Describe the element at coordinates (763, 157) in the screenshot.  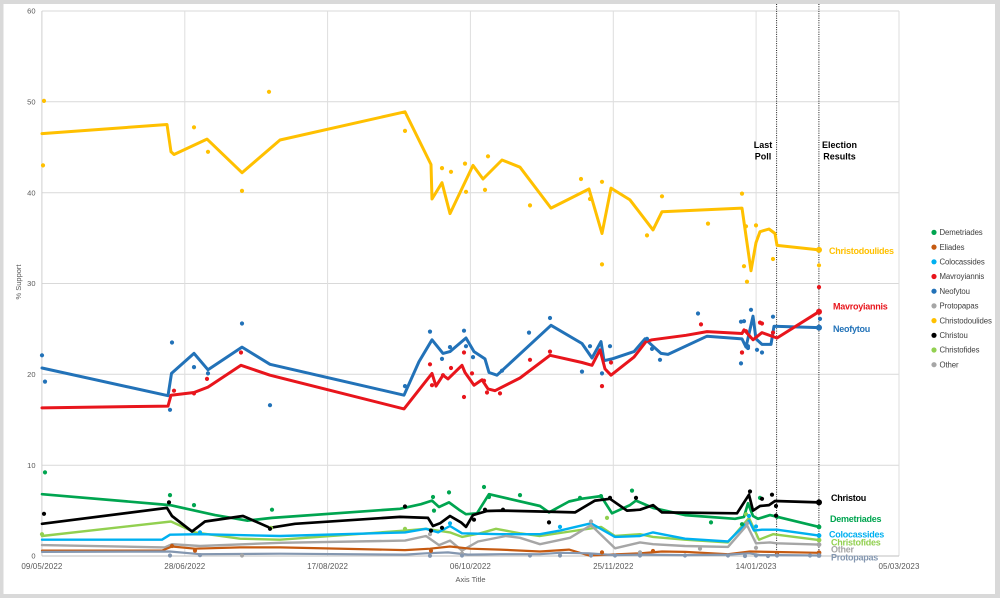
I see `svg-text: Poll` at that location.